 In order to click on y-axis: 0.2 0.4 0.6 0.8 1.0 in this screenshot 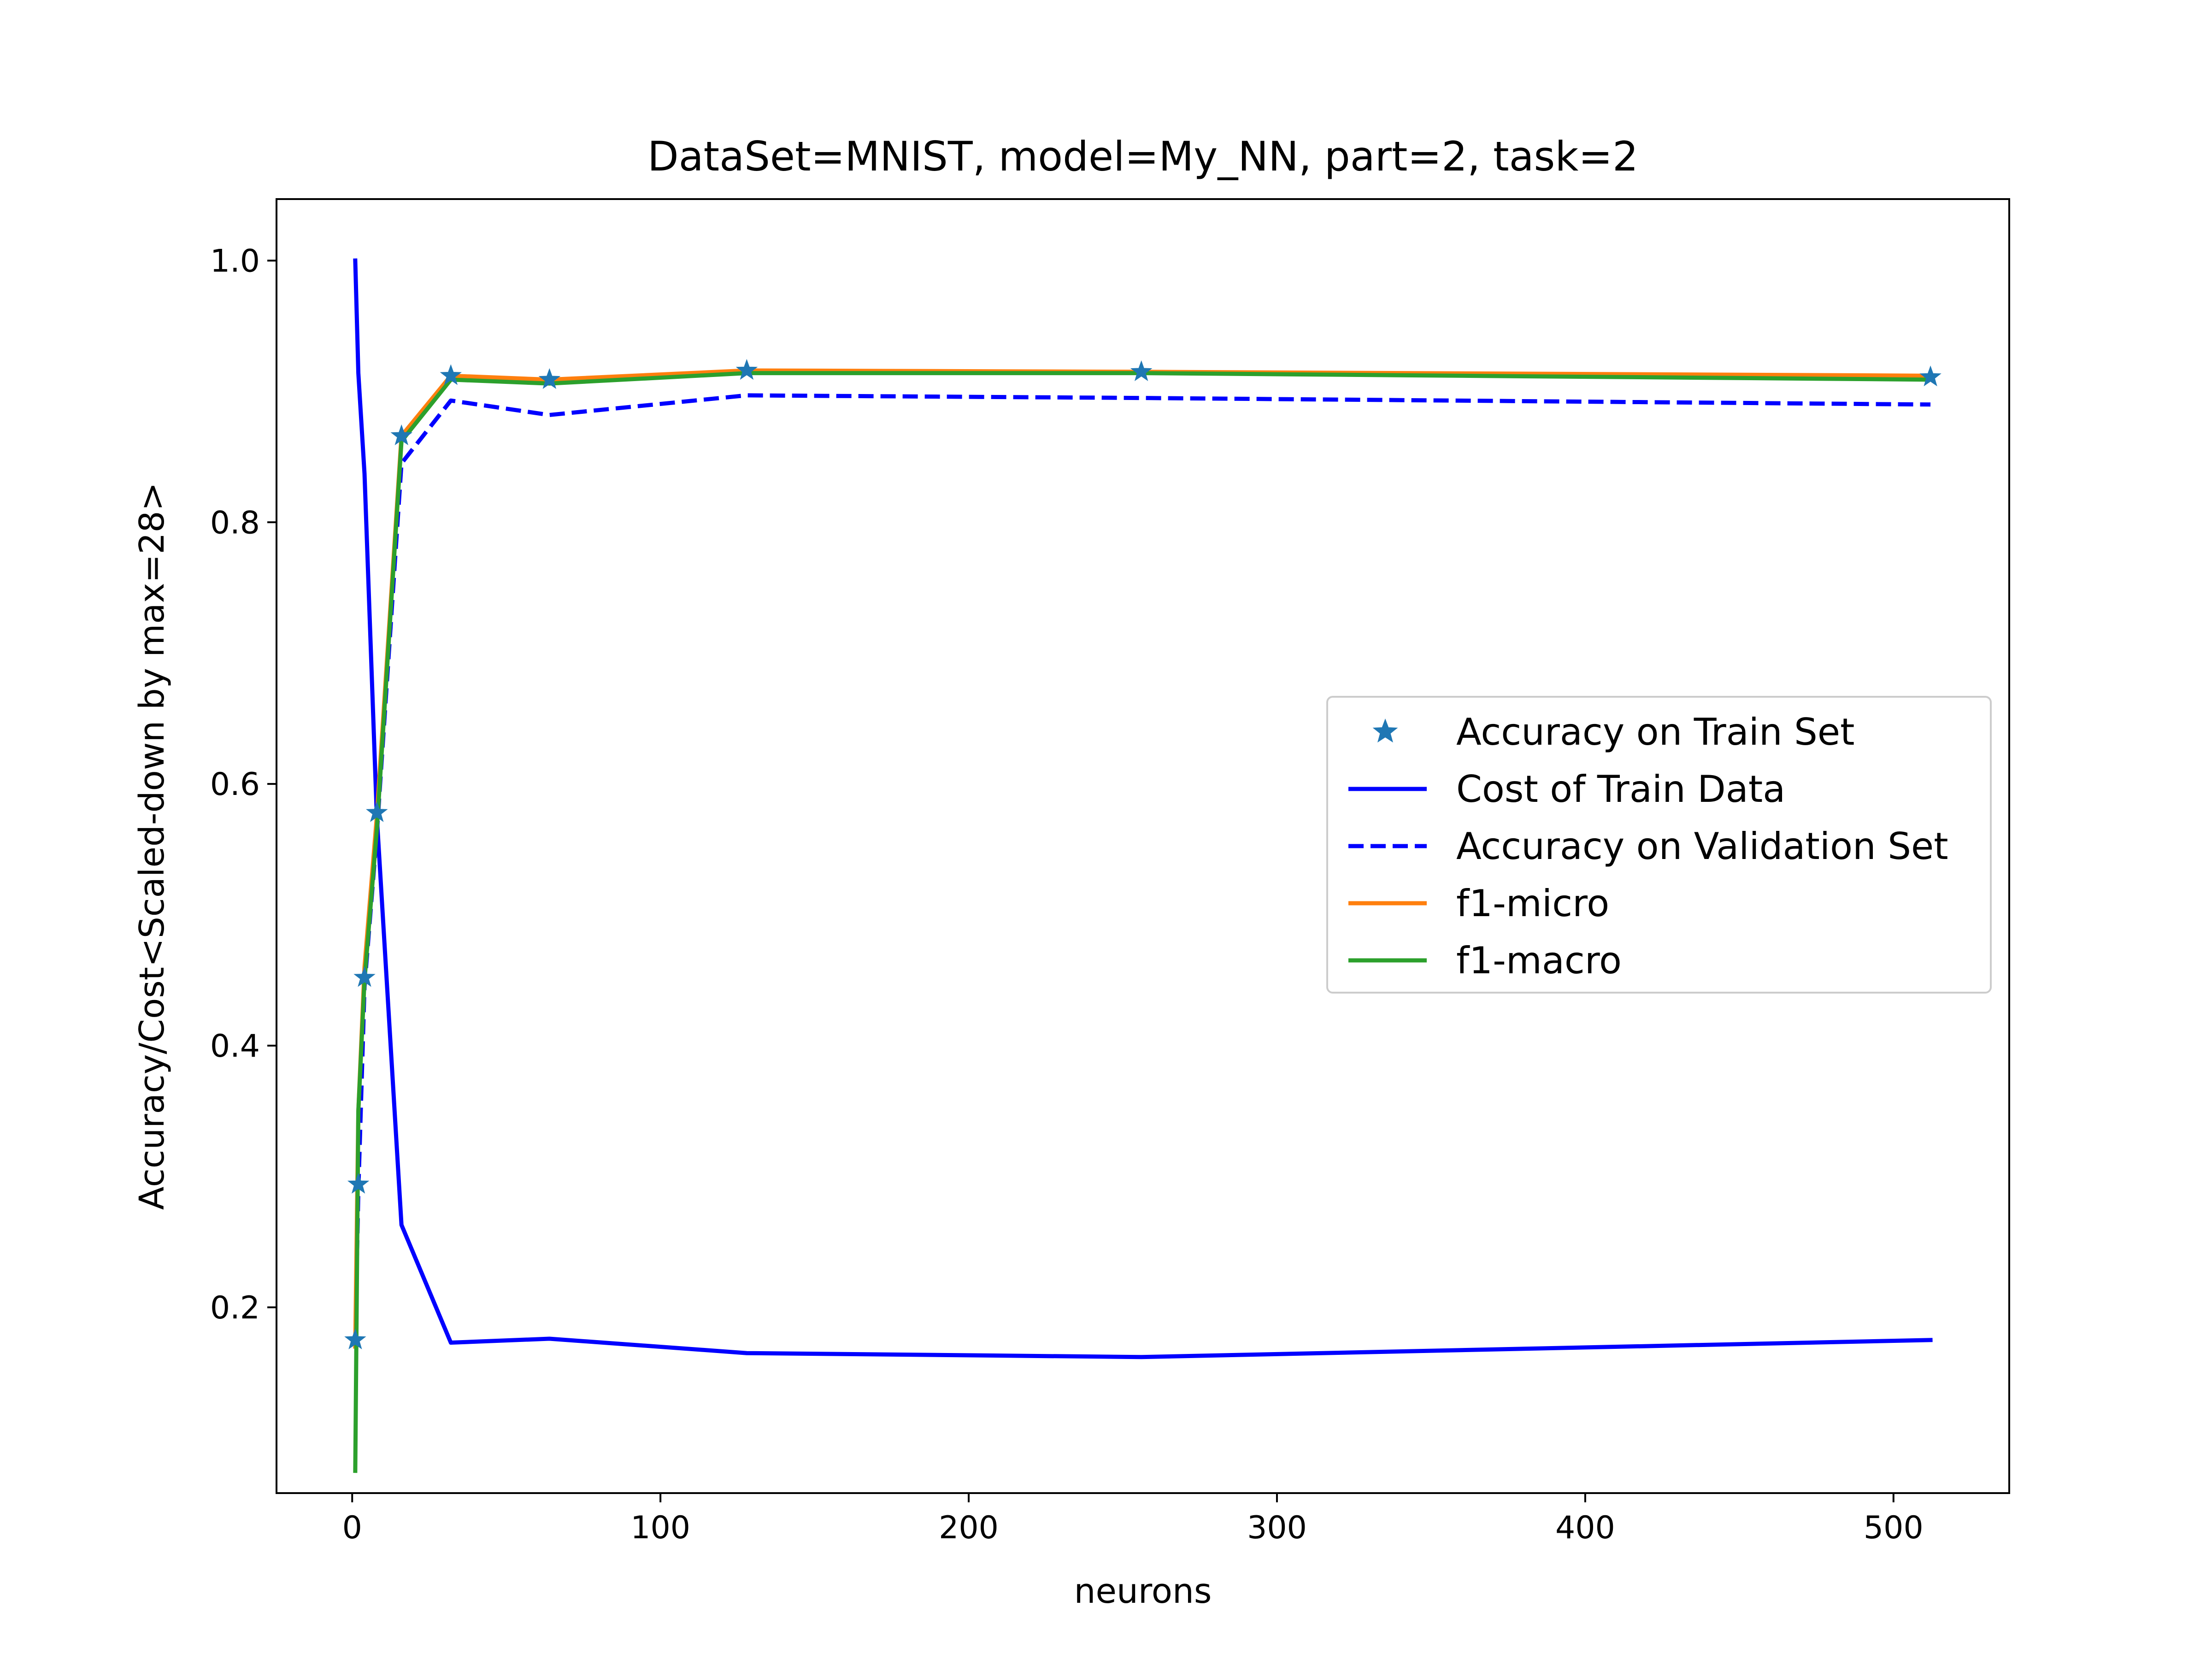, I will do `click(243, 784)`.